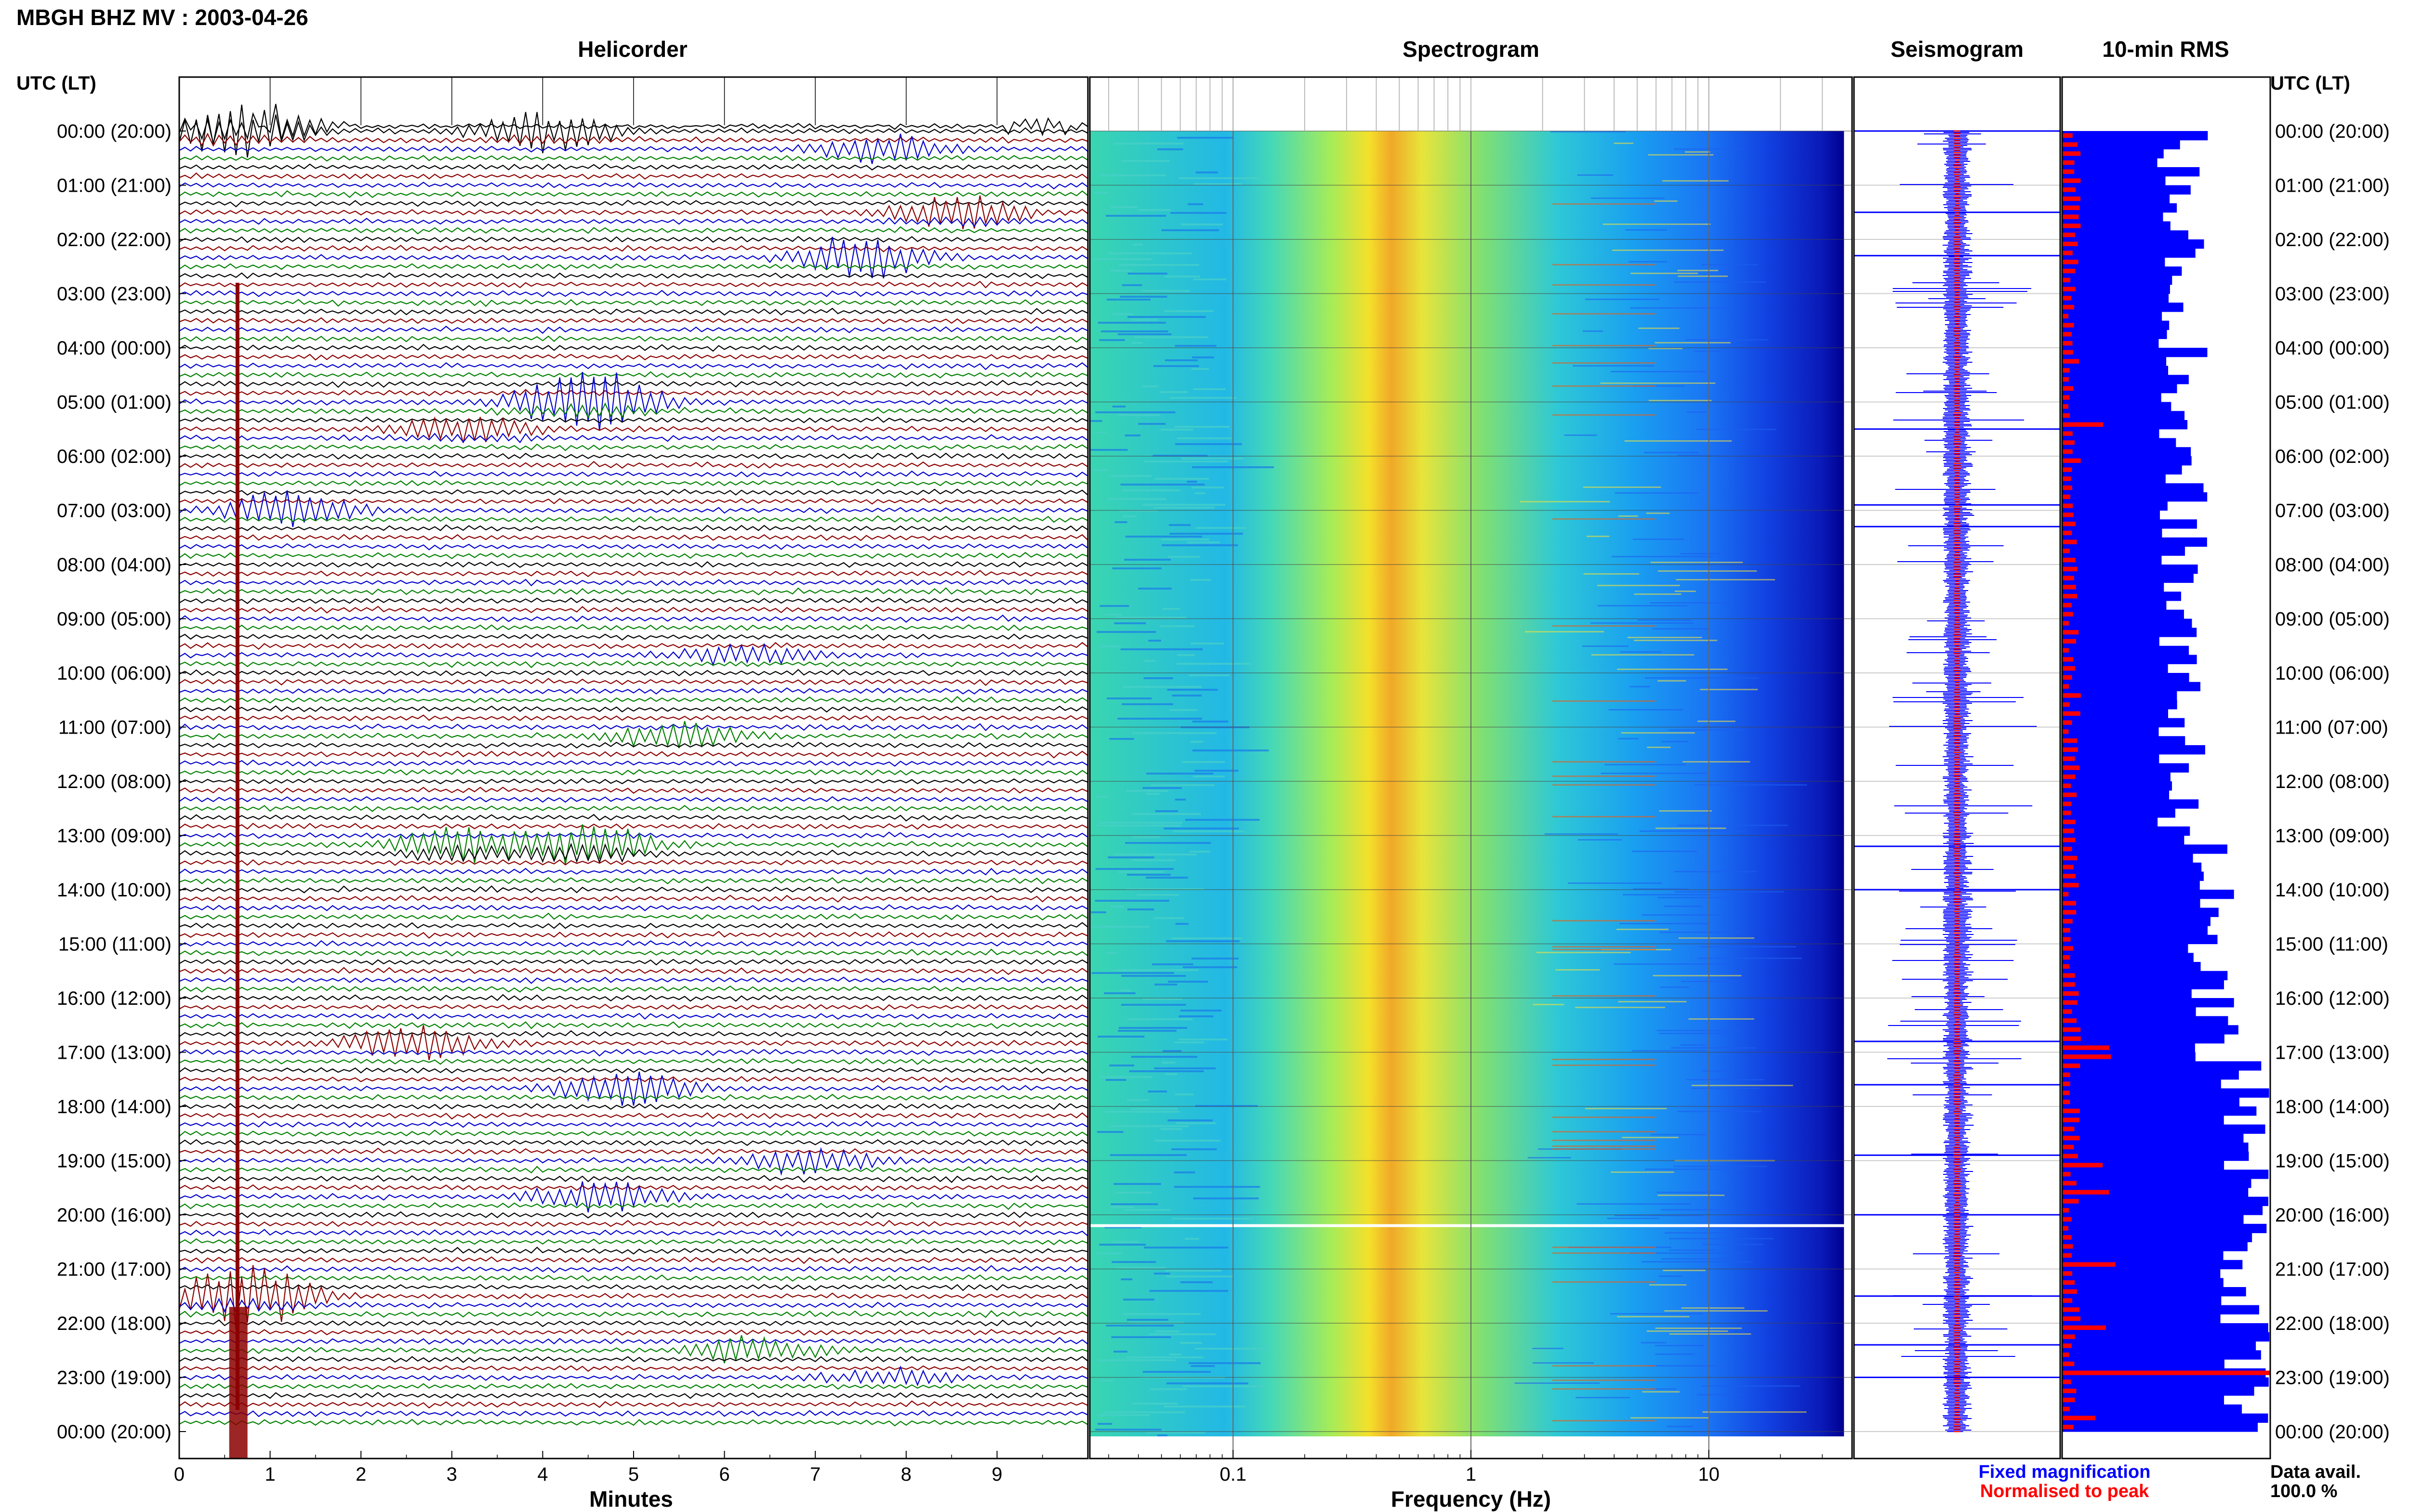  I want to click on helicorder-x-tick-label: 5, so click(633, 1474).